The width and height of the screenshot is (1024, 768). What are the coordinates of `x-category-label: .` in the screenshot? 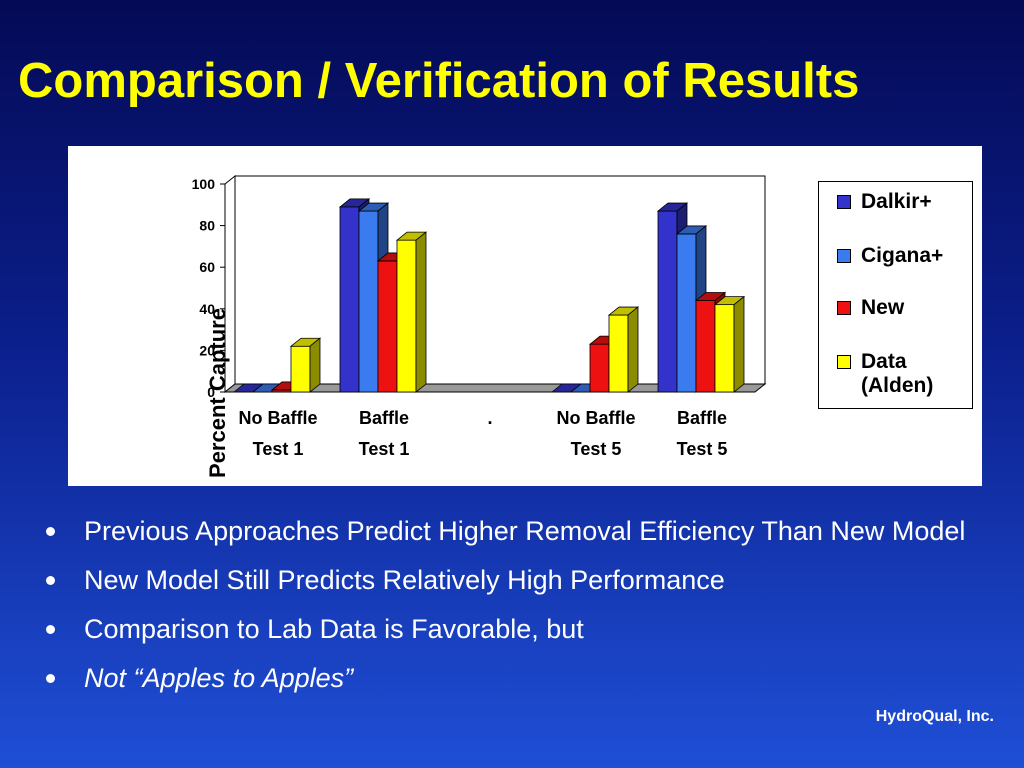 It's located at (489, 418).